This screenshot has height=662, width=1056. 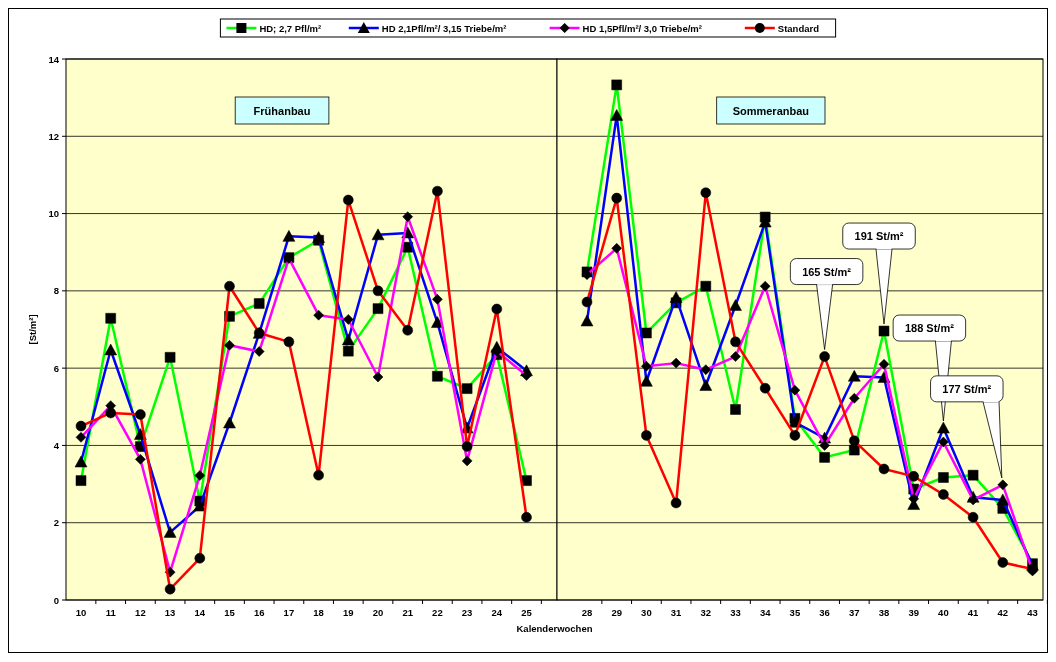 What do you see at coordinates (348, 612) in the screenshot?
I see `x-tick-label: 19` at bounding box center [348, 612].